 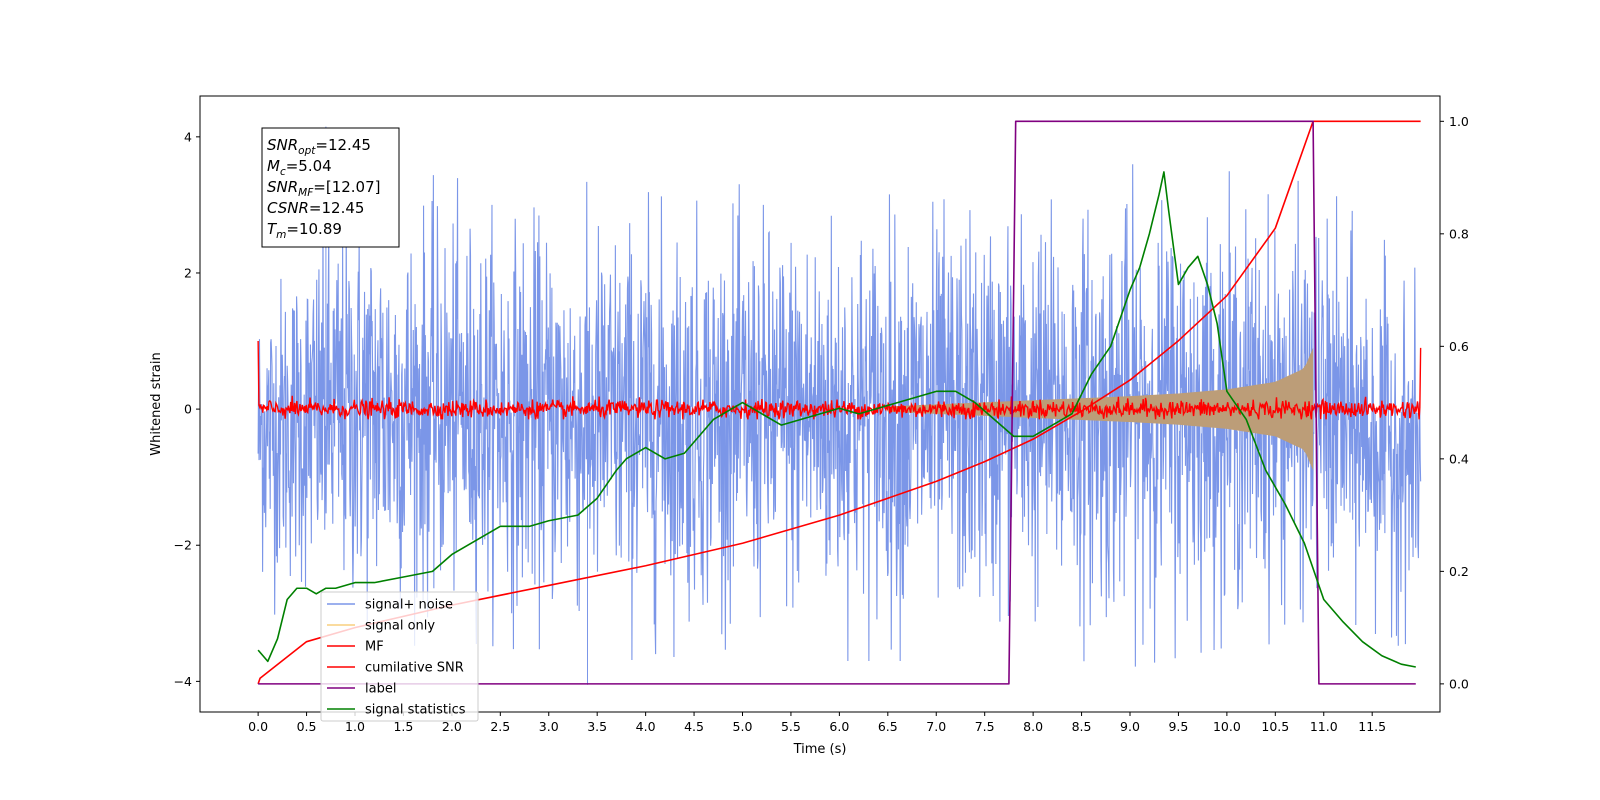 I want to click on legend-entry: MF, so click(x=374, y=647).